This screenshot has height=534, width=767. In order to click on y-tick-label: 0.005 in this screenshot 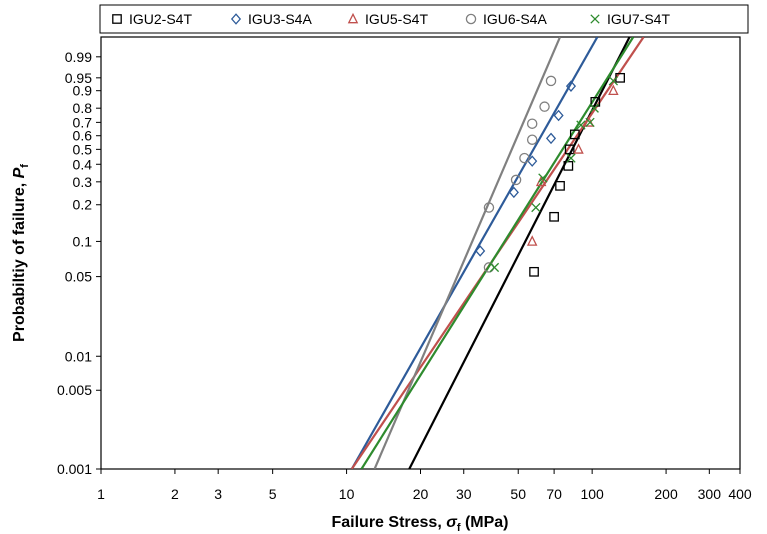, I will do `click(74, 390)`.